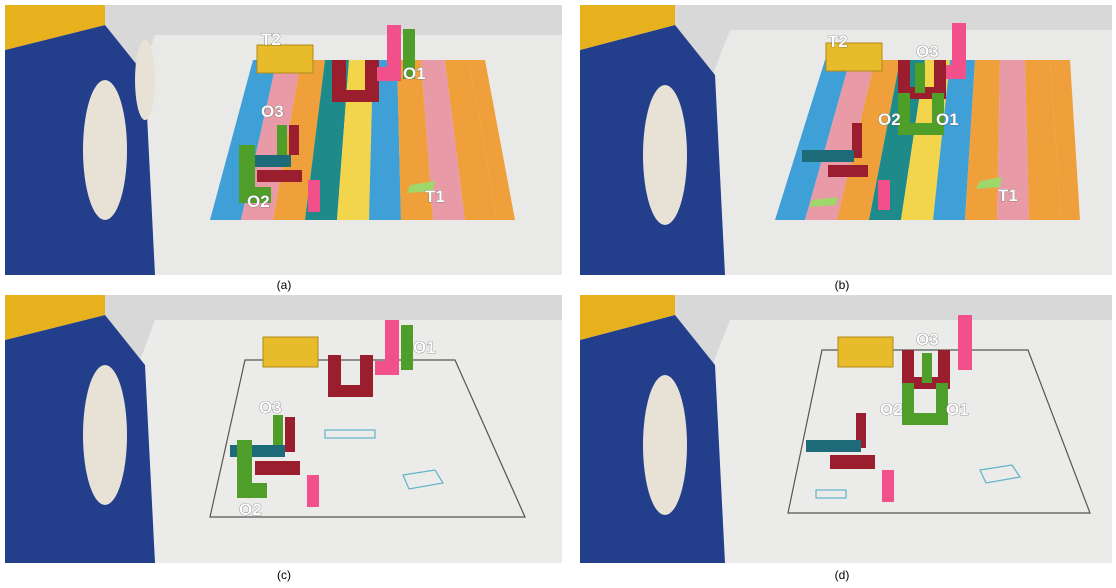  I want to click on caption-c: (c), so click(284, 575).